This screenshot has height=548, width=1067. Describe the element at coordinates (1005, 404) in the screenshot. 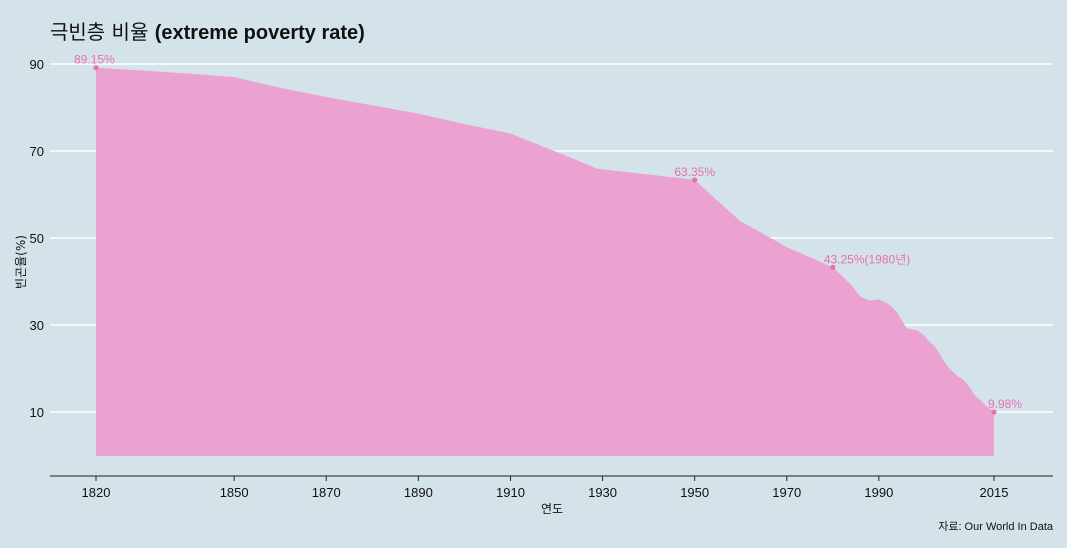

I see `data-label-2015: 9.98%` at that location.